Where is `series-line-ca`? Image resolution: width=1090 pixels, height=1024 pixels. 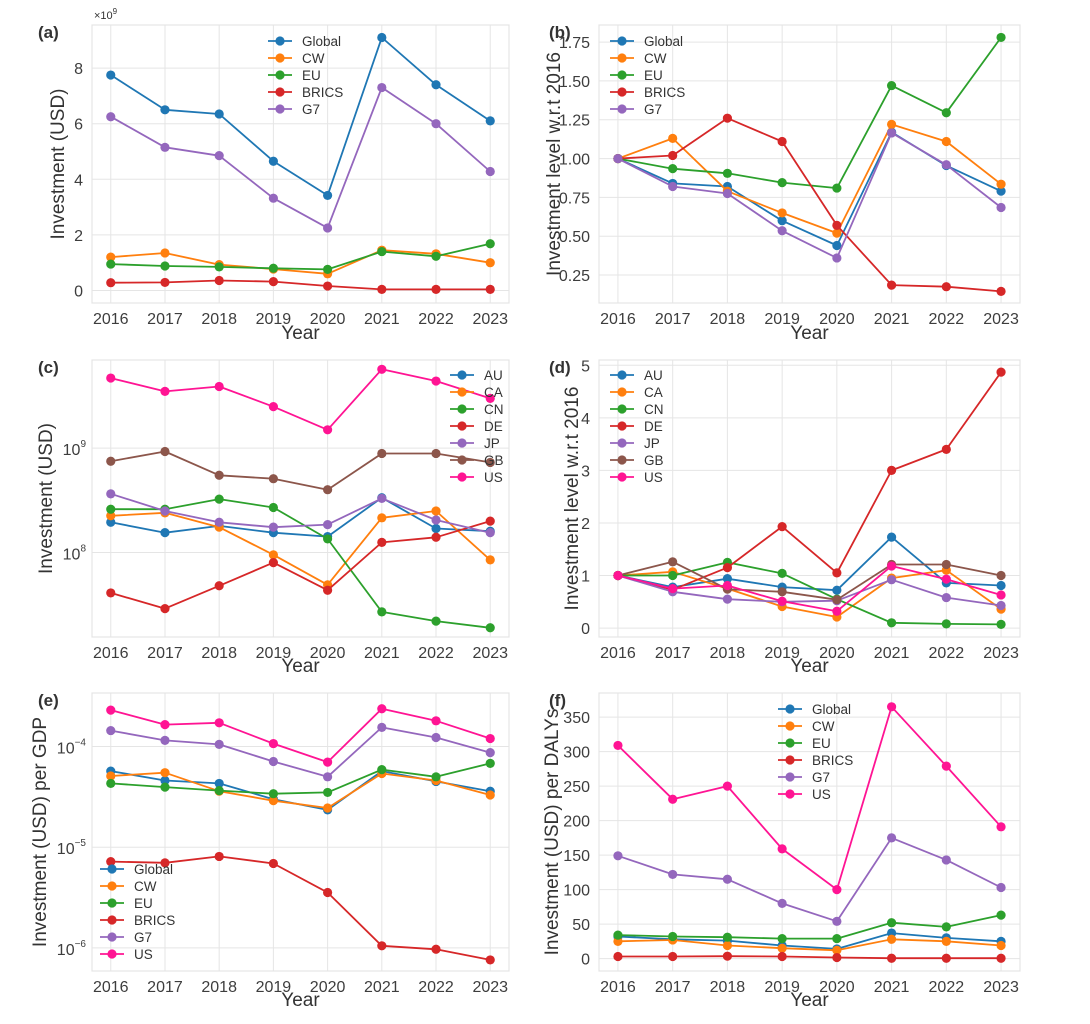
series-line-ca is located at coordinates (809, 593).